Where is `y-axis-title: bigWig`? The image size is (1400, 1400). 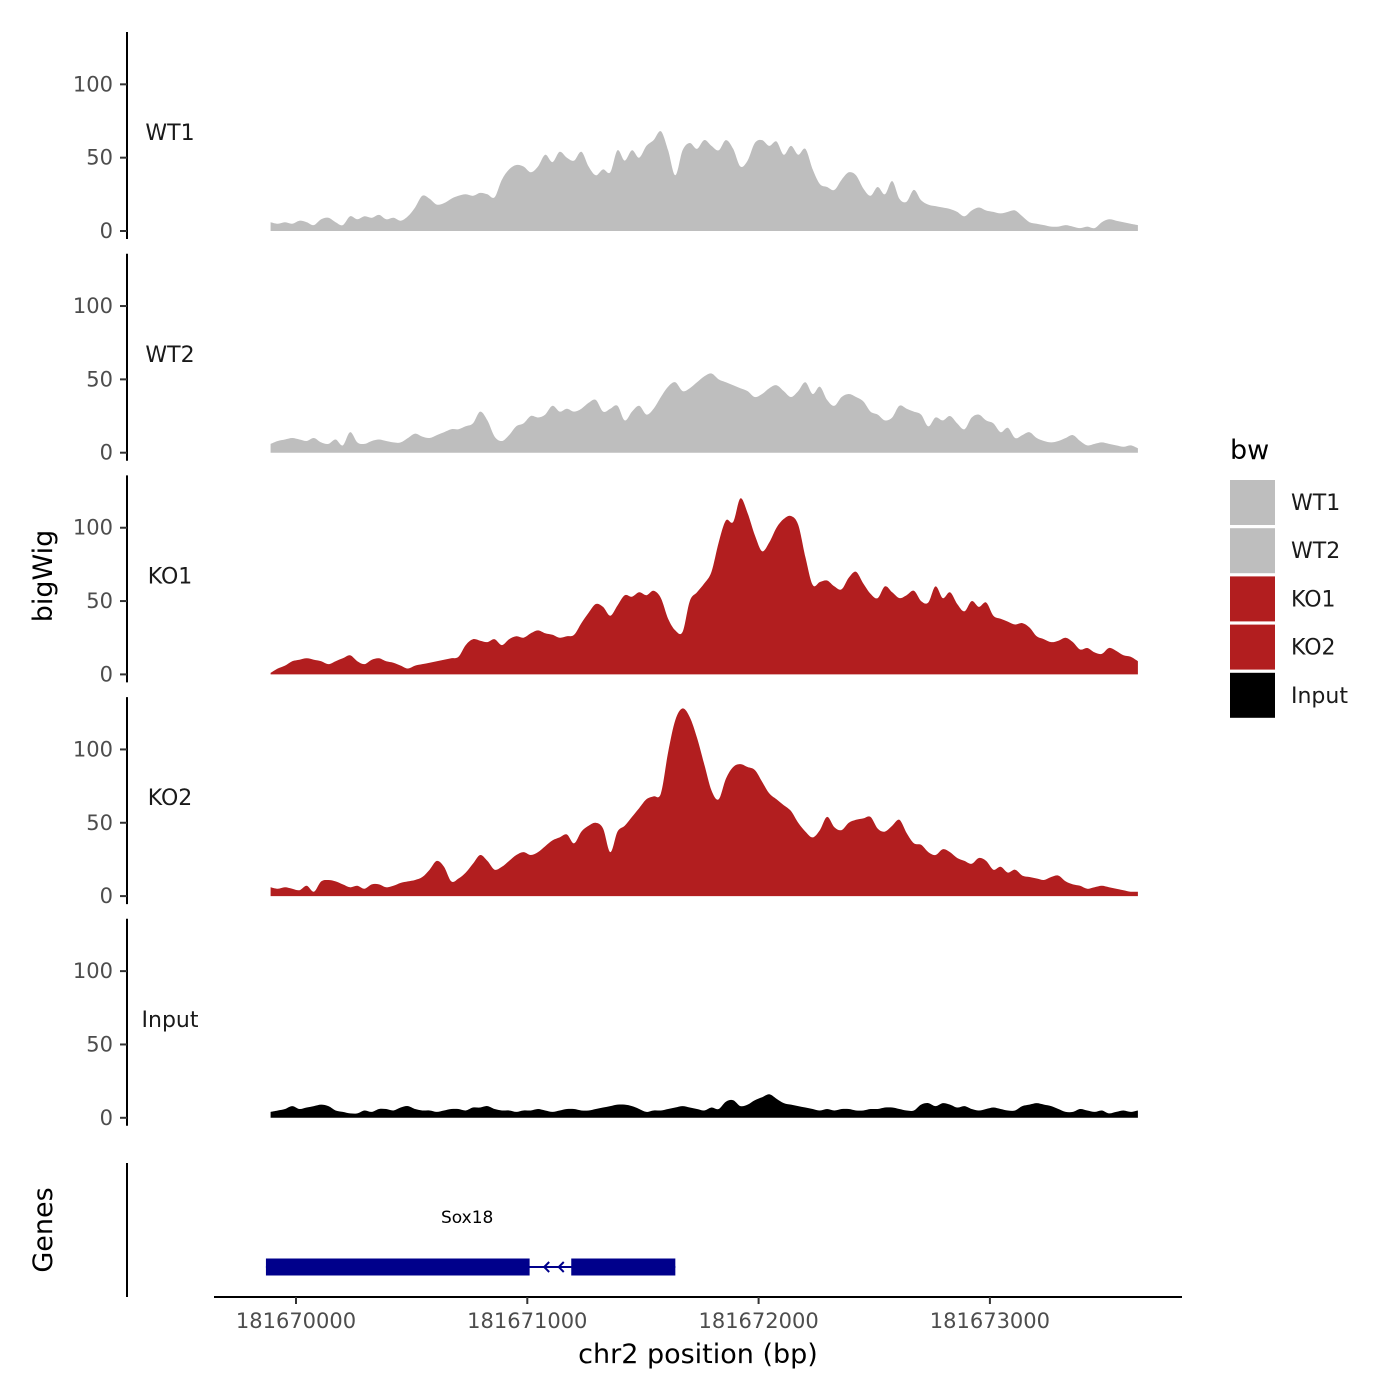
y-axis-title: bigWig is located at coordinates (43, 576).